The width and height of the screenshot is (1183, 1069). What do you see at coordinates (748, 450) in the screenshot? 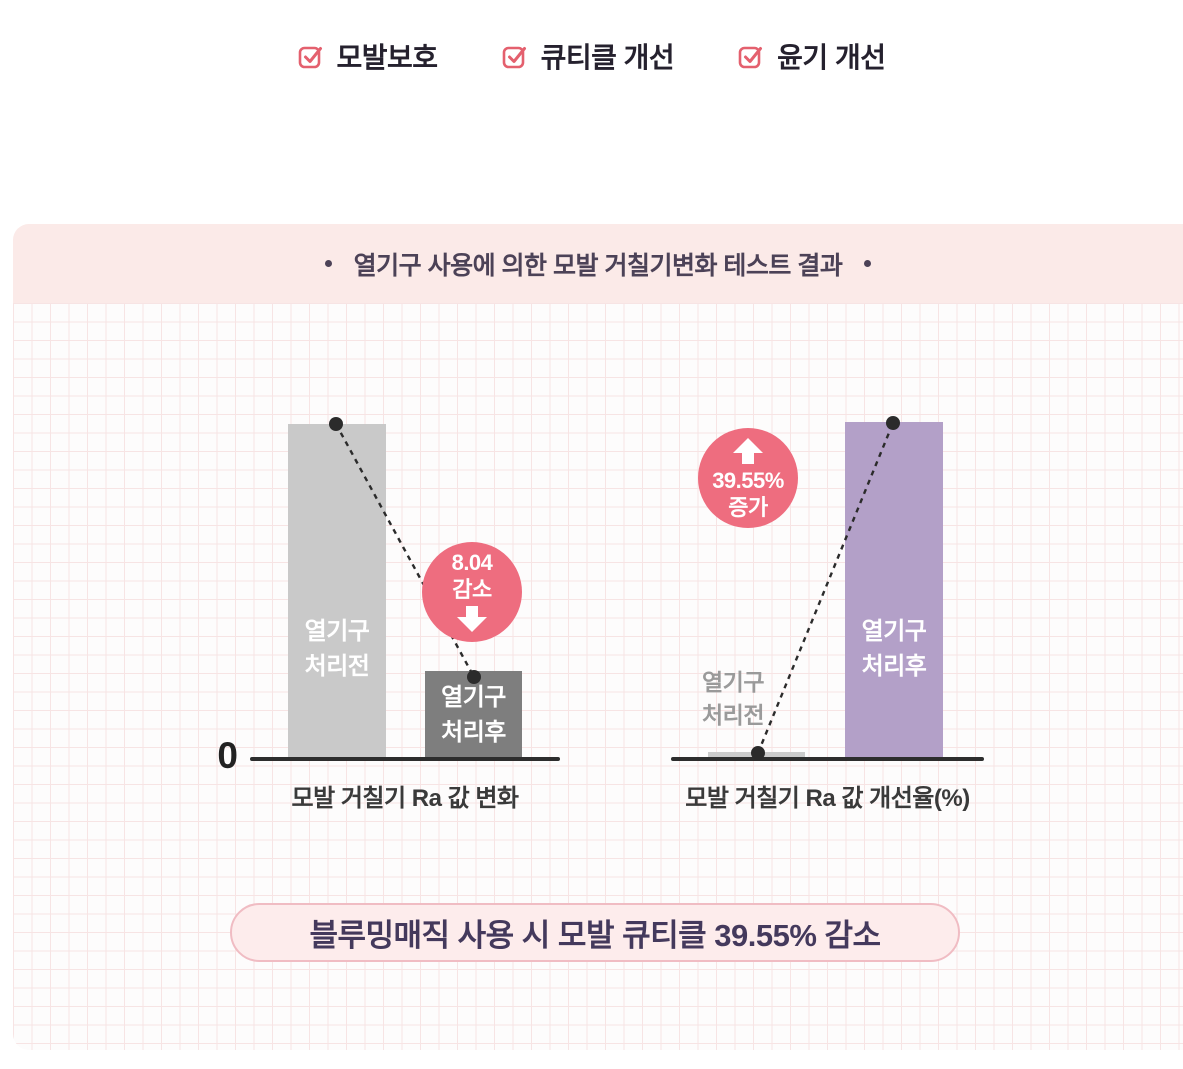
I see `up-arrow-icon` at bounding box center [748, 450].